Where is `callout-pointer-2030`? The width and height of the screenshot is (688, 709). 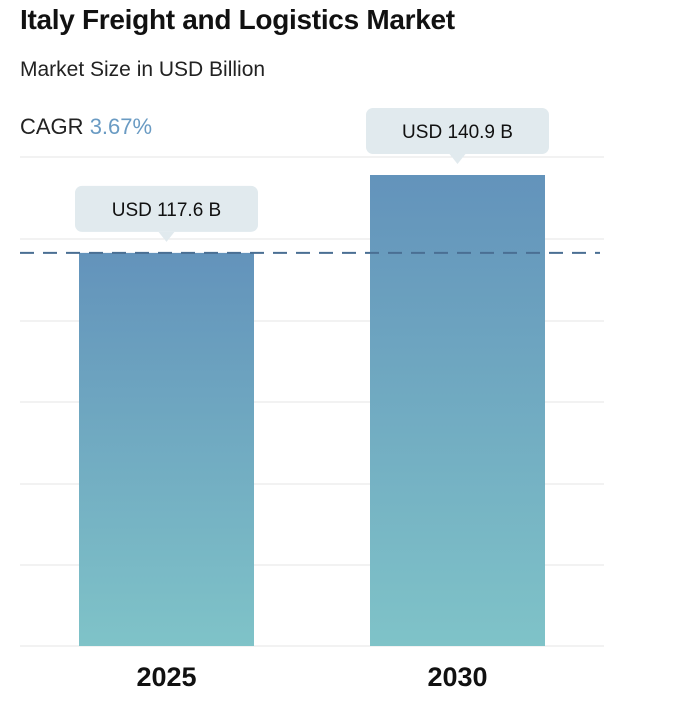
callout-pointer-2030 is located at coordinates (457, 159).